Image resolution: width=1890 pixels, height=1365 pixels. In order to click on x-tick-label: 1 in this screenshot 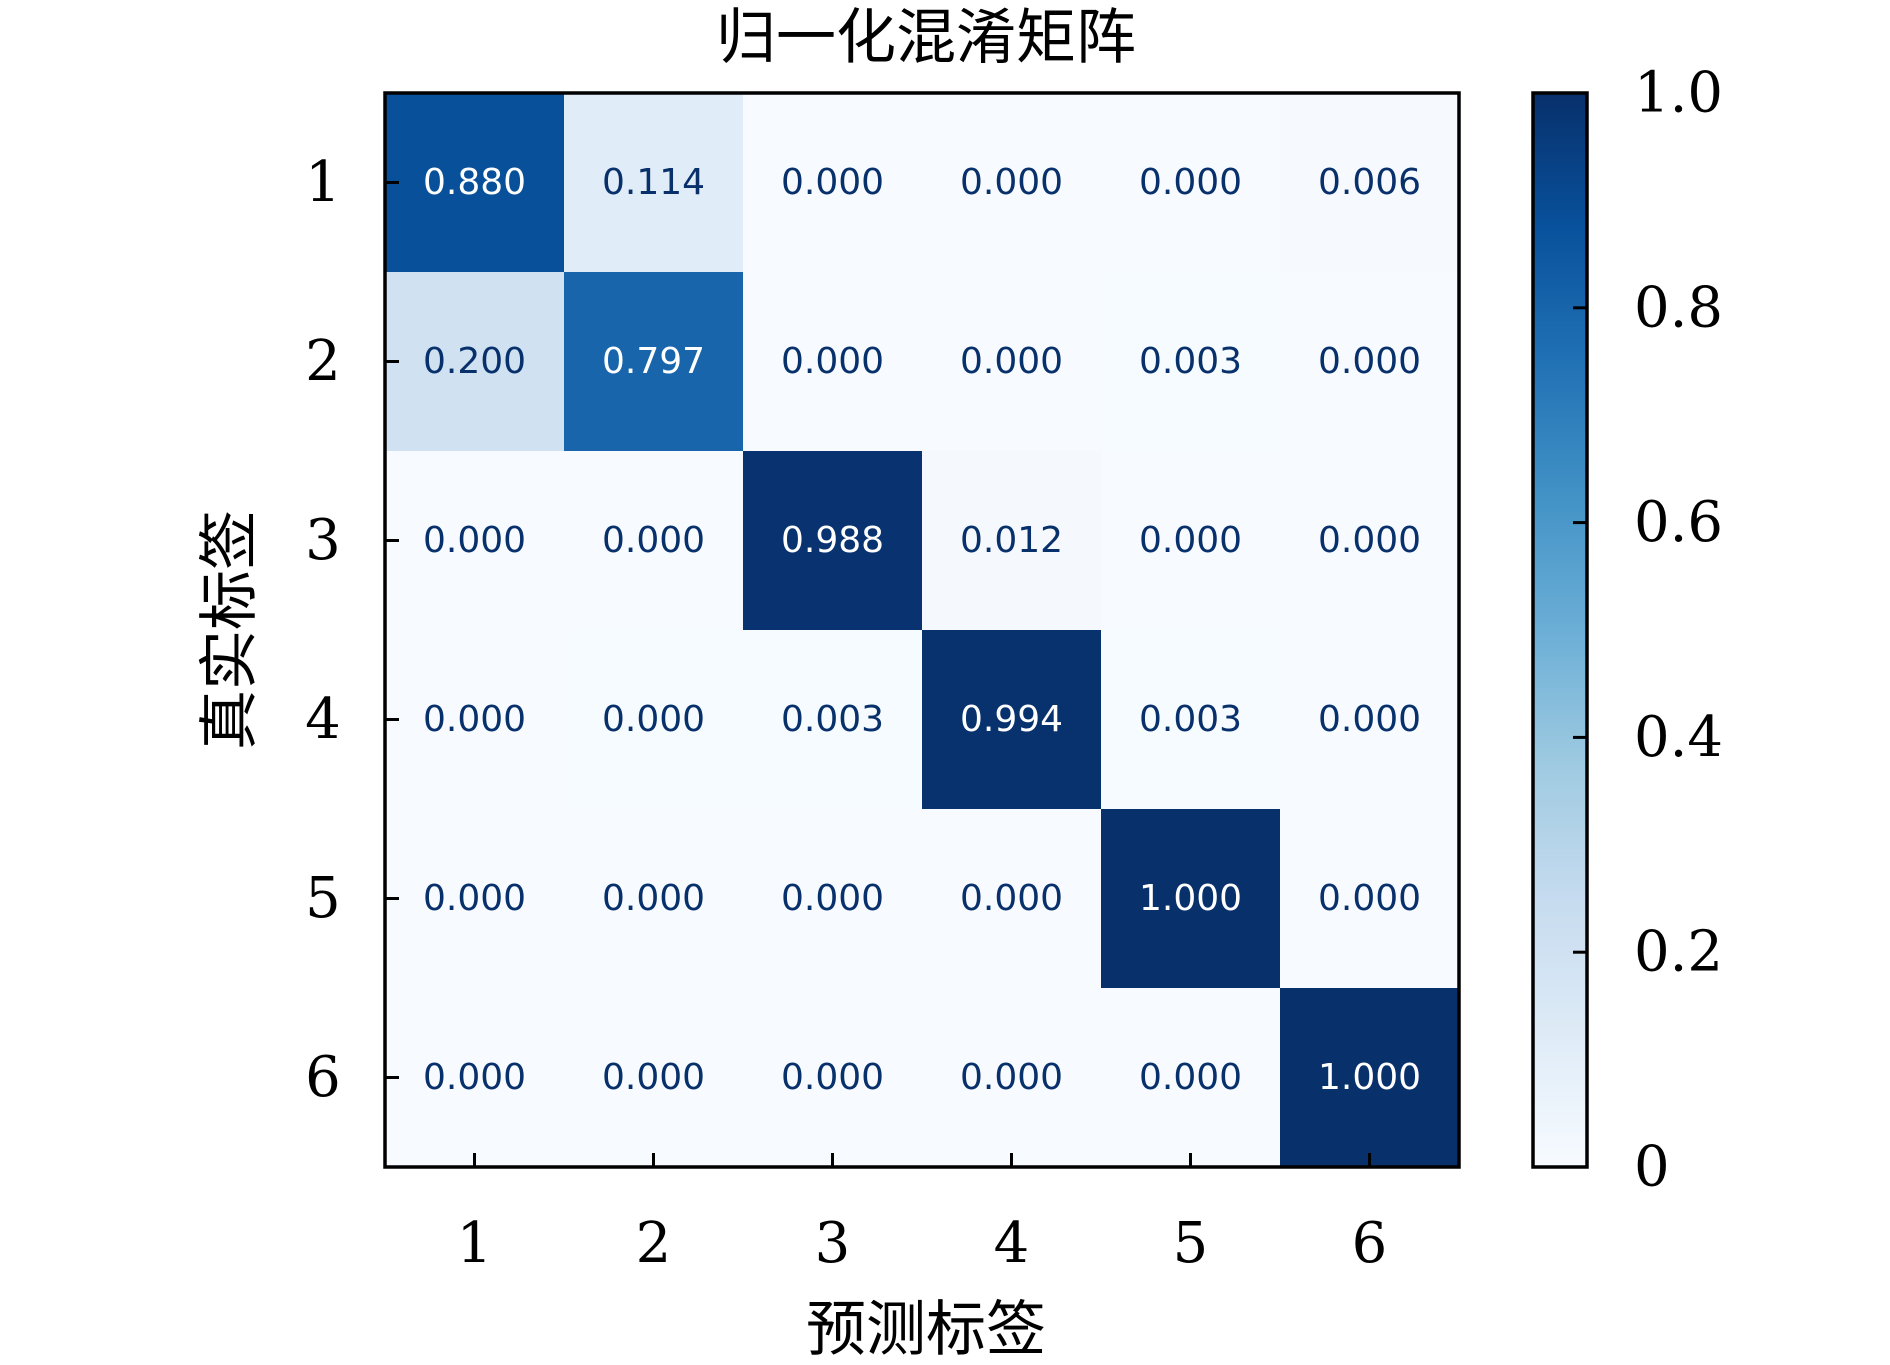, I will do `click(475, 1243)`.